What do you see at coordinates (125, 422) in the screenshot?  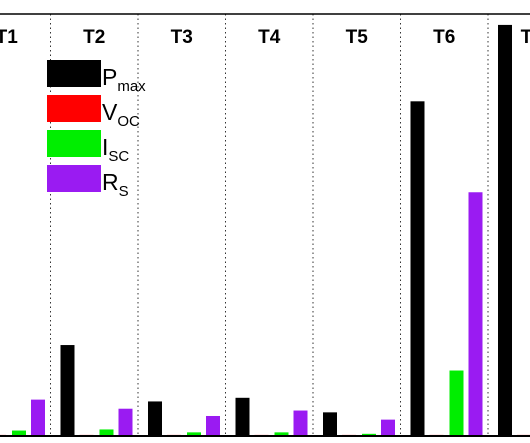 I see `bar-rs-t2` at bounding box center [125, 422].